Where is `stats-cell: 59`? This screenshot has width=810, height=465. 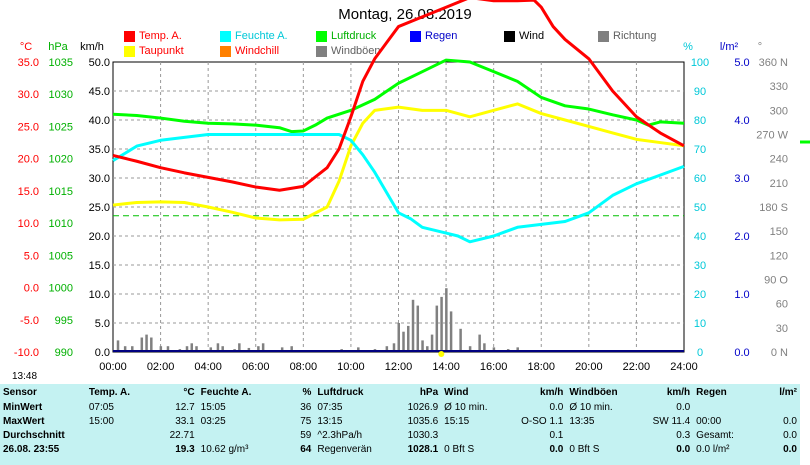 stats-cell: 59 is located at coordinates (306, 435).